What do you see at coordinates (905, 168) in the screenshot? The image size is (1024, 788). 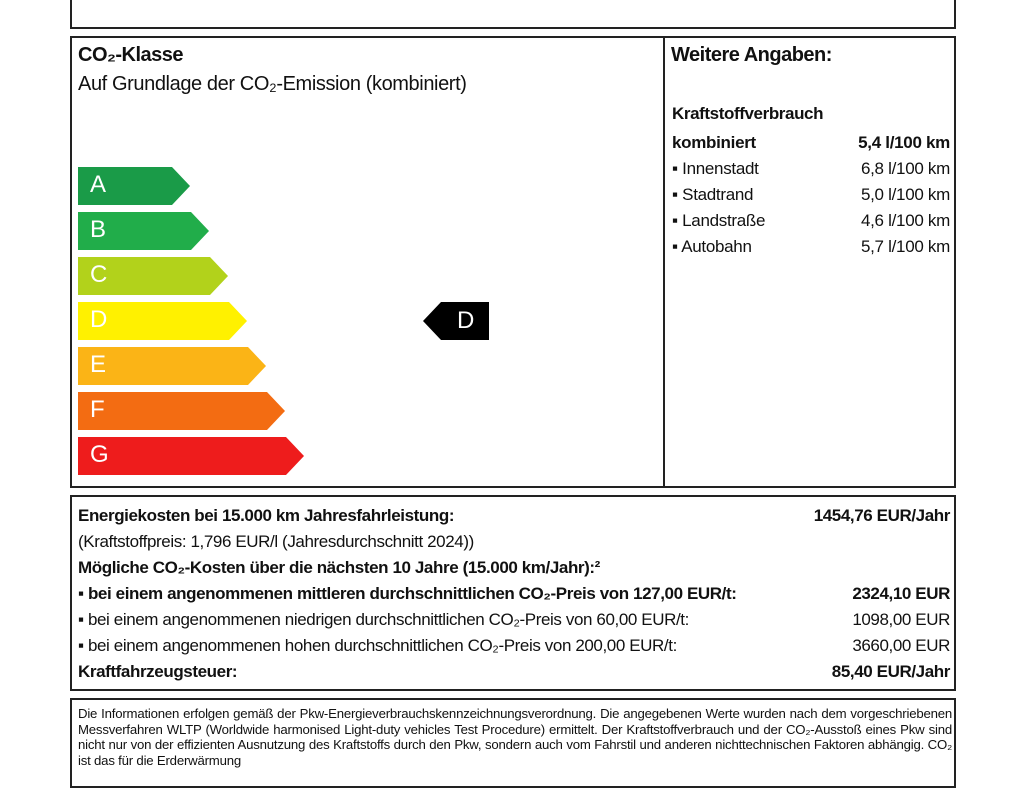 I see `fuel-row-value: 6,8 l/100 km` at bounding box center [905, 168].